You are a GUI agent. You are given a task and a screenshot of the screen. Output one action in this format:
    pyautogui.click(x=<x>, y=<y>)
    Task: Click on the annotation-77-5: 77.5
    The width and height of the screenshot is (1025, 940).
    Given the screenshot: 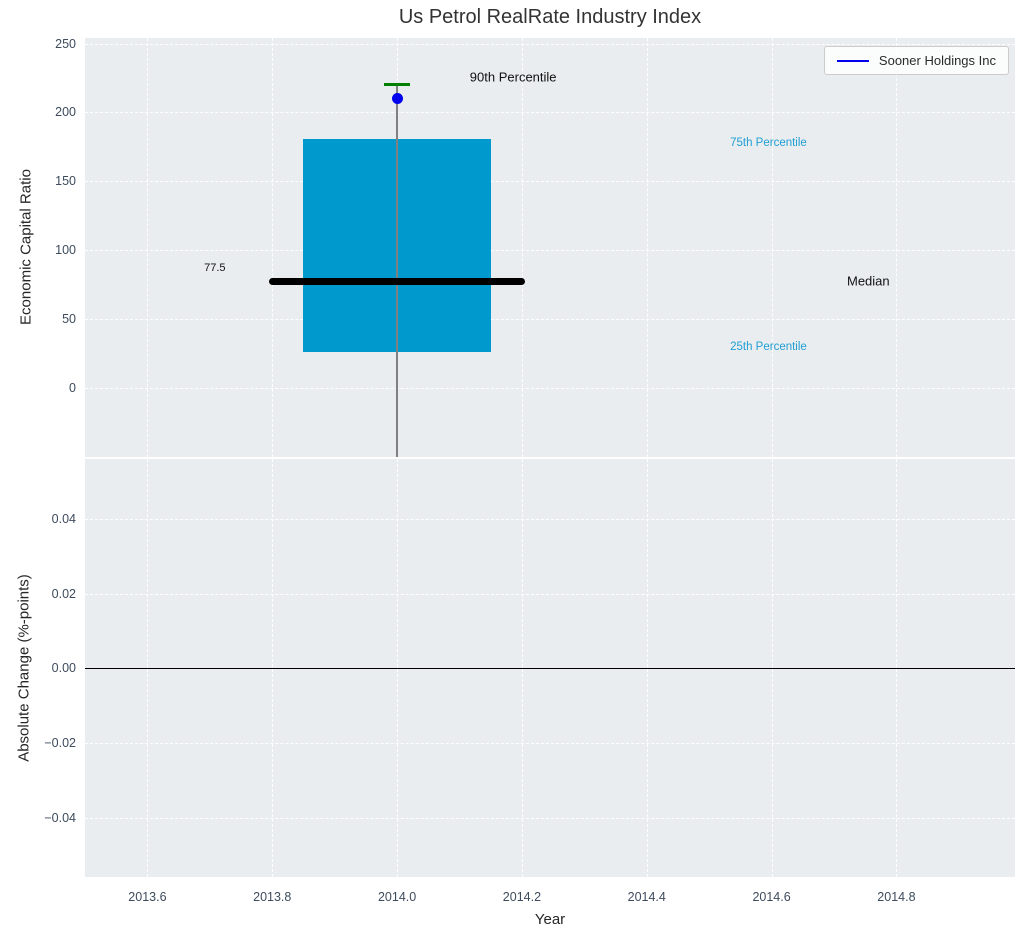 What is the action you would take?
    pyautogui.click(x=215, y=268)
    